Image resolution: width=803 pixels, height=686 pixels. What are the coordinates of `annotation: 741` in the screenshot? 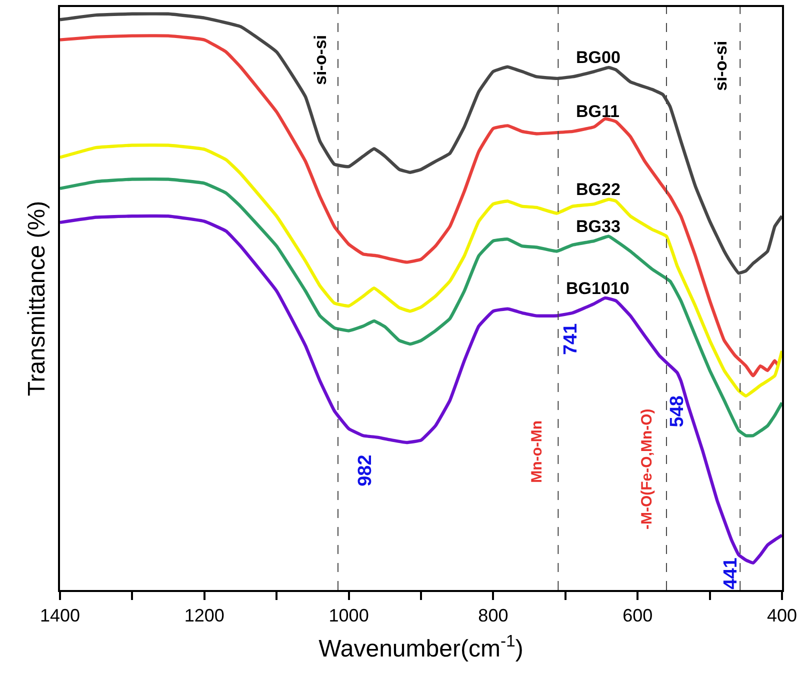 It's located at (571, 339).